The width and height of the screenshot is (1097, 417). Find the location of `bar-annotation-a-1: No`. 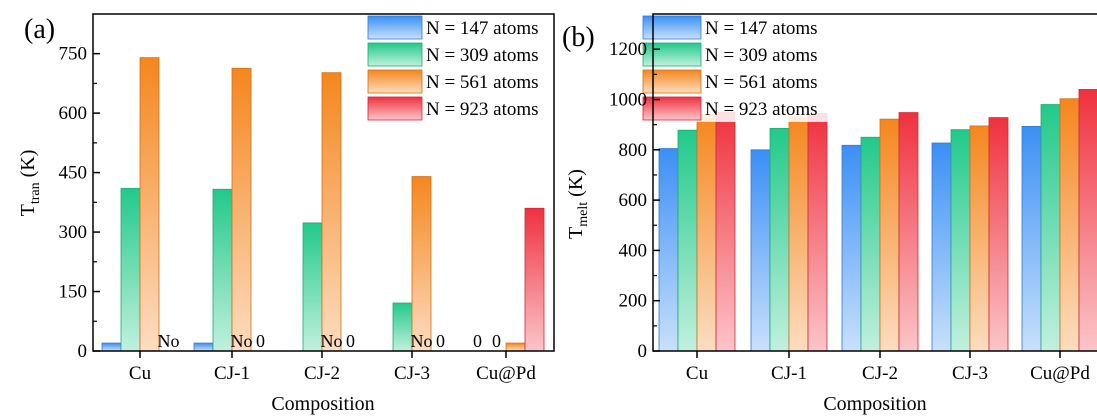

bar-annotation-a-1: No is located at coordinates (242, 341).